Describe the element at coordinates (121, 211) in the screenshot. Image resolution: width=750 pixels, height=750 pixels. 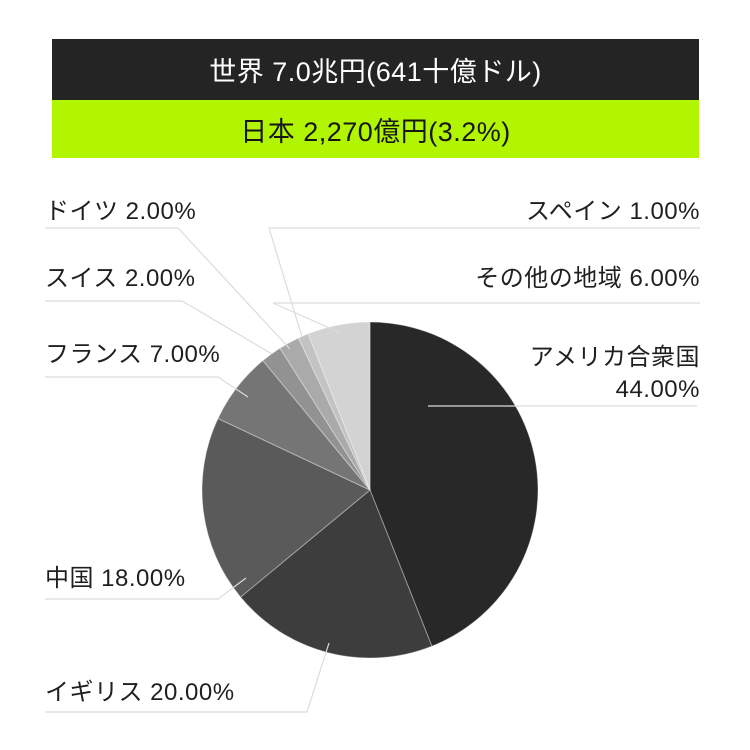
I see `slice-label-germany: ドイツ 2.00%` at that location.